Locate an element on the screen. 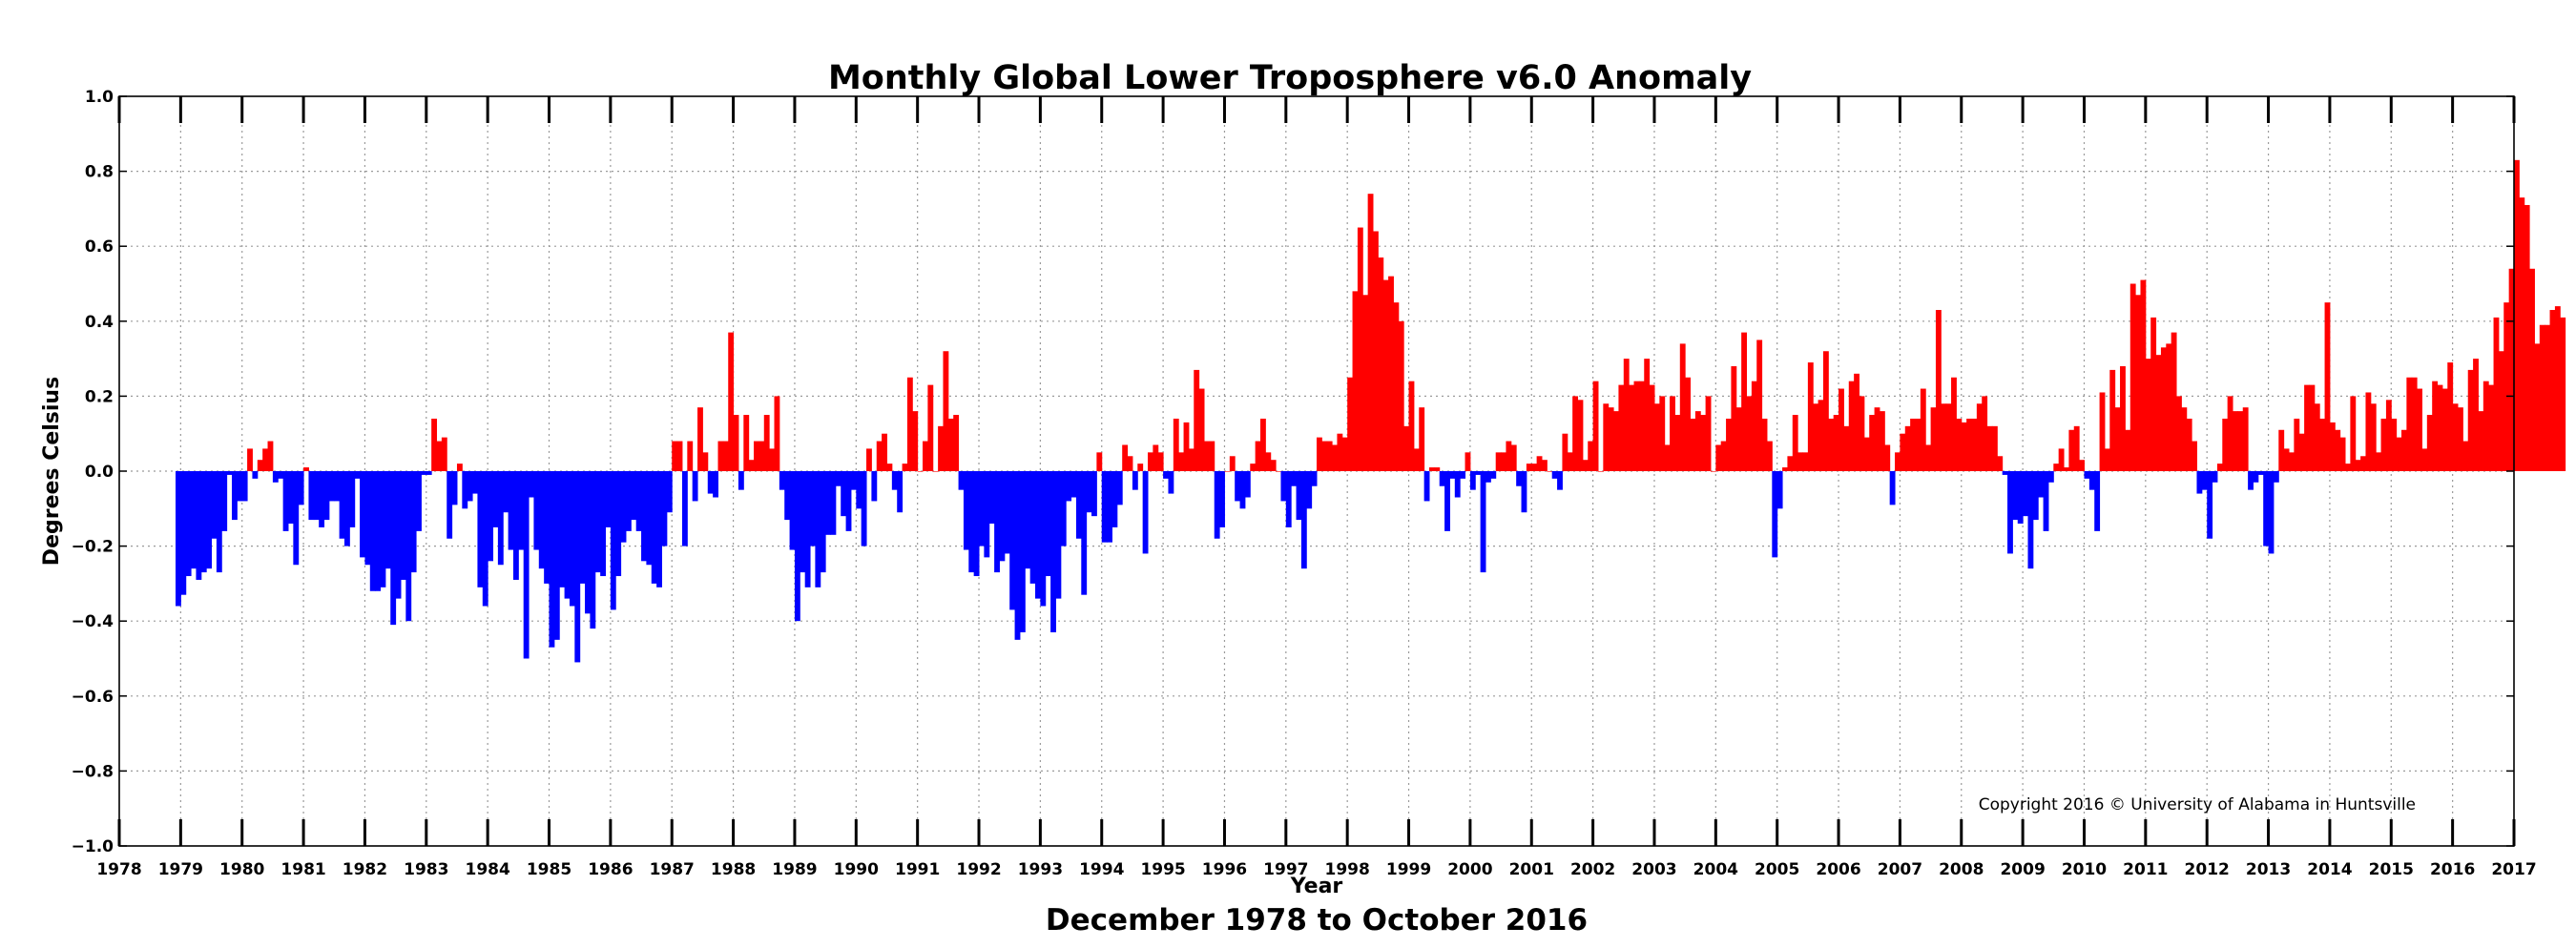  x-tick-label: 2011 is located at coordinates (2145, 869).